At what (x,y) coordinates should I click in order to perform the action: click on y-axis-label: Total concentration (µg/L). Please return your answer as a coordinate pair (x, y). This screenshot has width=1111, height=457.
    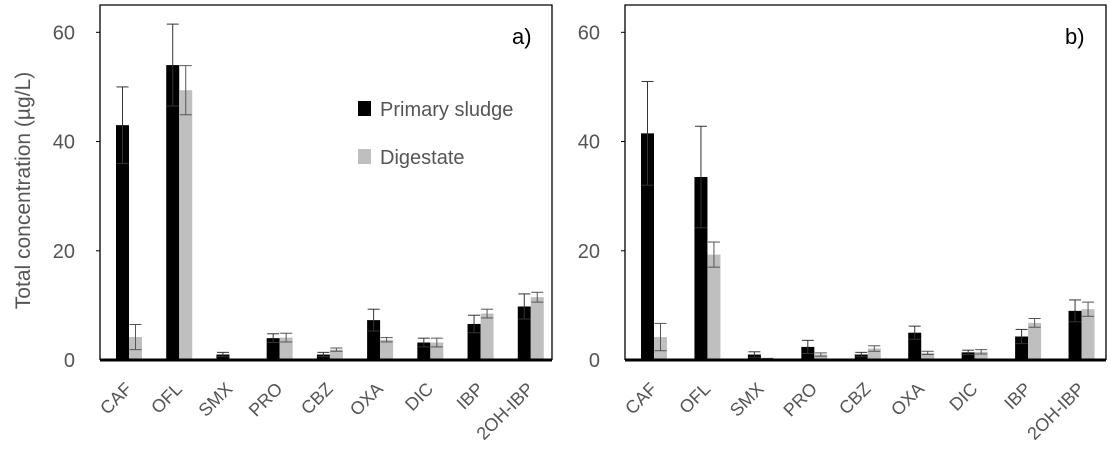
    Looking at the image, I should click on (23, 190).